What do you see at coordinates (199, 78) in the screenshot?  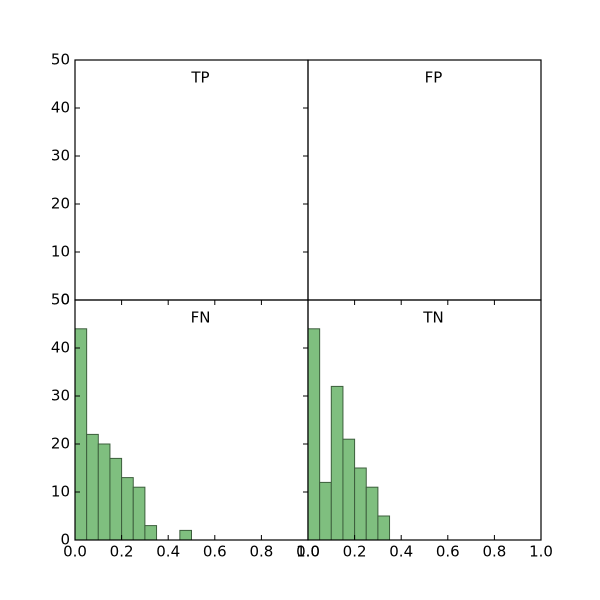 I see `panel-title: TP` at bounding box center [199, 78].